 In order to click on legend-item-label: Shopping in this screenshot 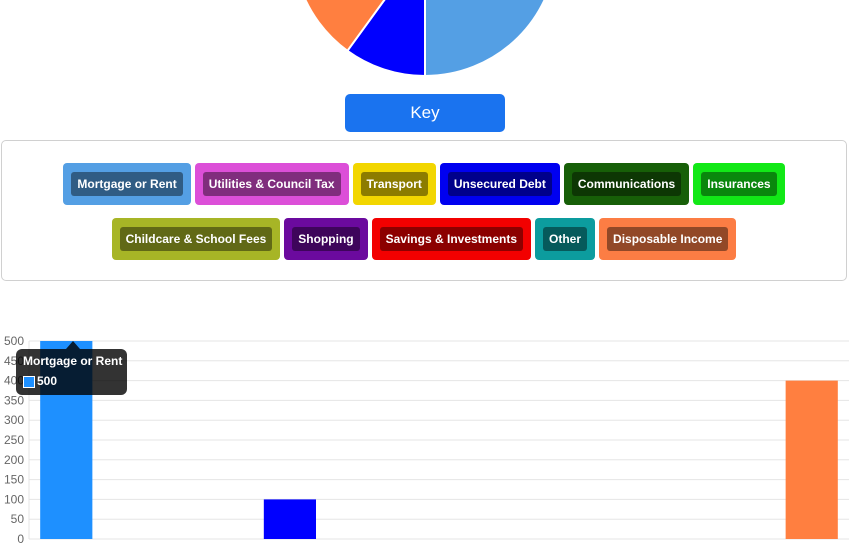, I will do `click(326, 239)`.